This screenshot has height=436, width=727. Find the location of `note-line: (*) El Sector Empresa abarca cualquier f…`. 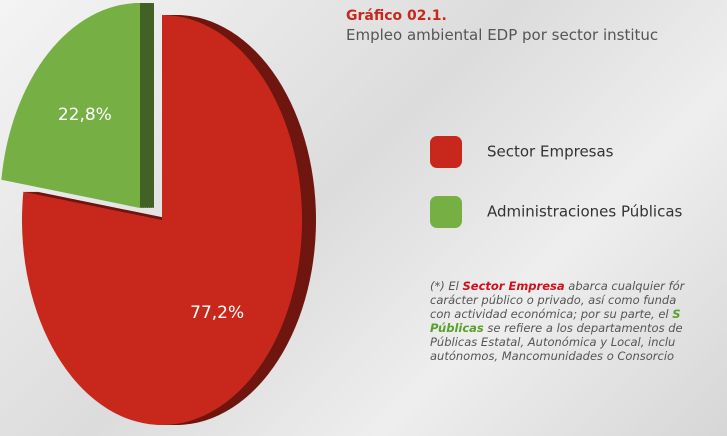

note-line: (*) El Sector Empresa abarca cualquier f… is located at coordinates (557, 286).